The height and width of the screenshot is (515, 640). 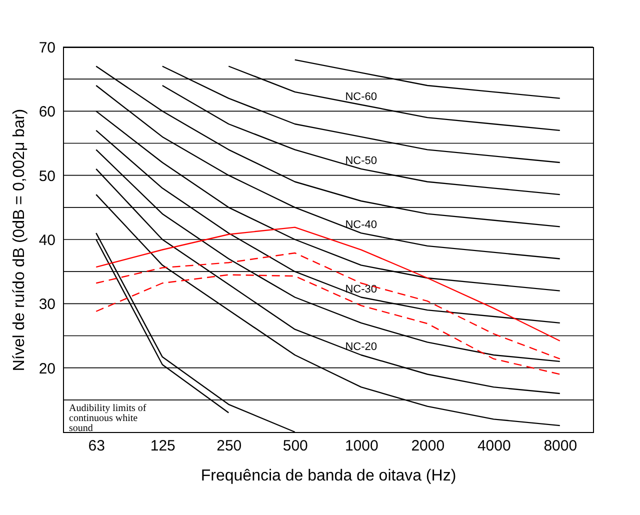 I want to click on x-axis-title: Frequência de banda de oitava (Hz), so click(x=328, y=476).